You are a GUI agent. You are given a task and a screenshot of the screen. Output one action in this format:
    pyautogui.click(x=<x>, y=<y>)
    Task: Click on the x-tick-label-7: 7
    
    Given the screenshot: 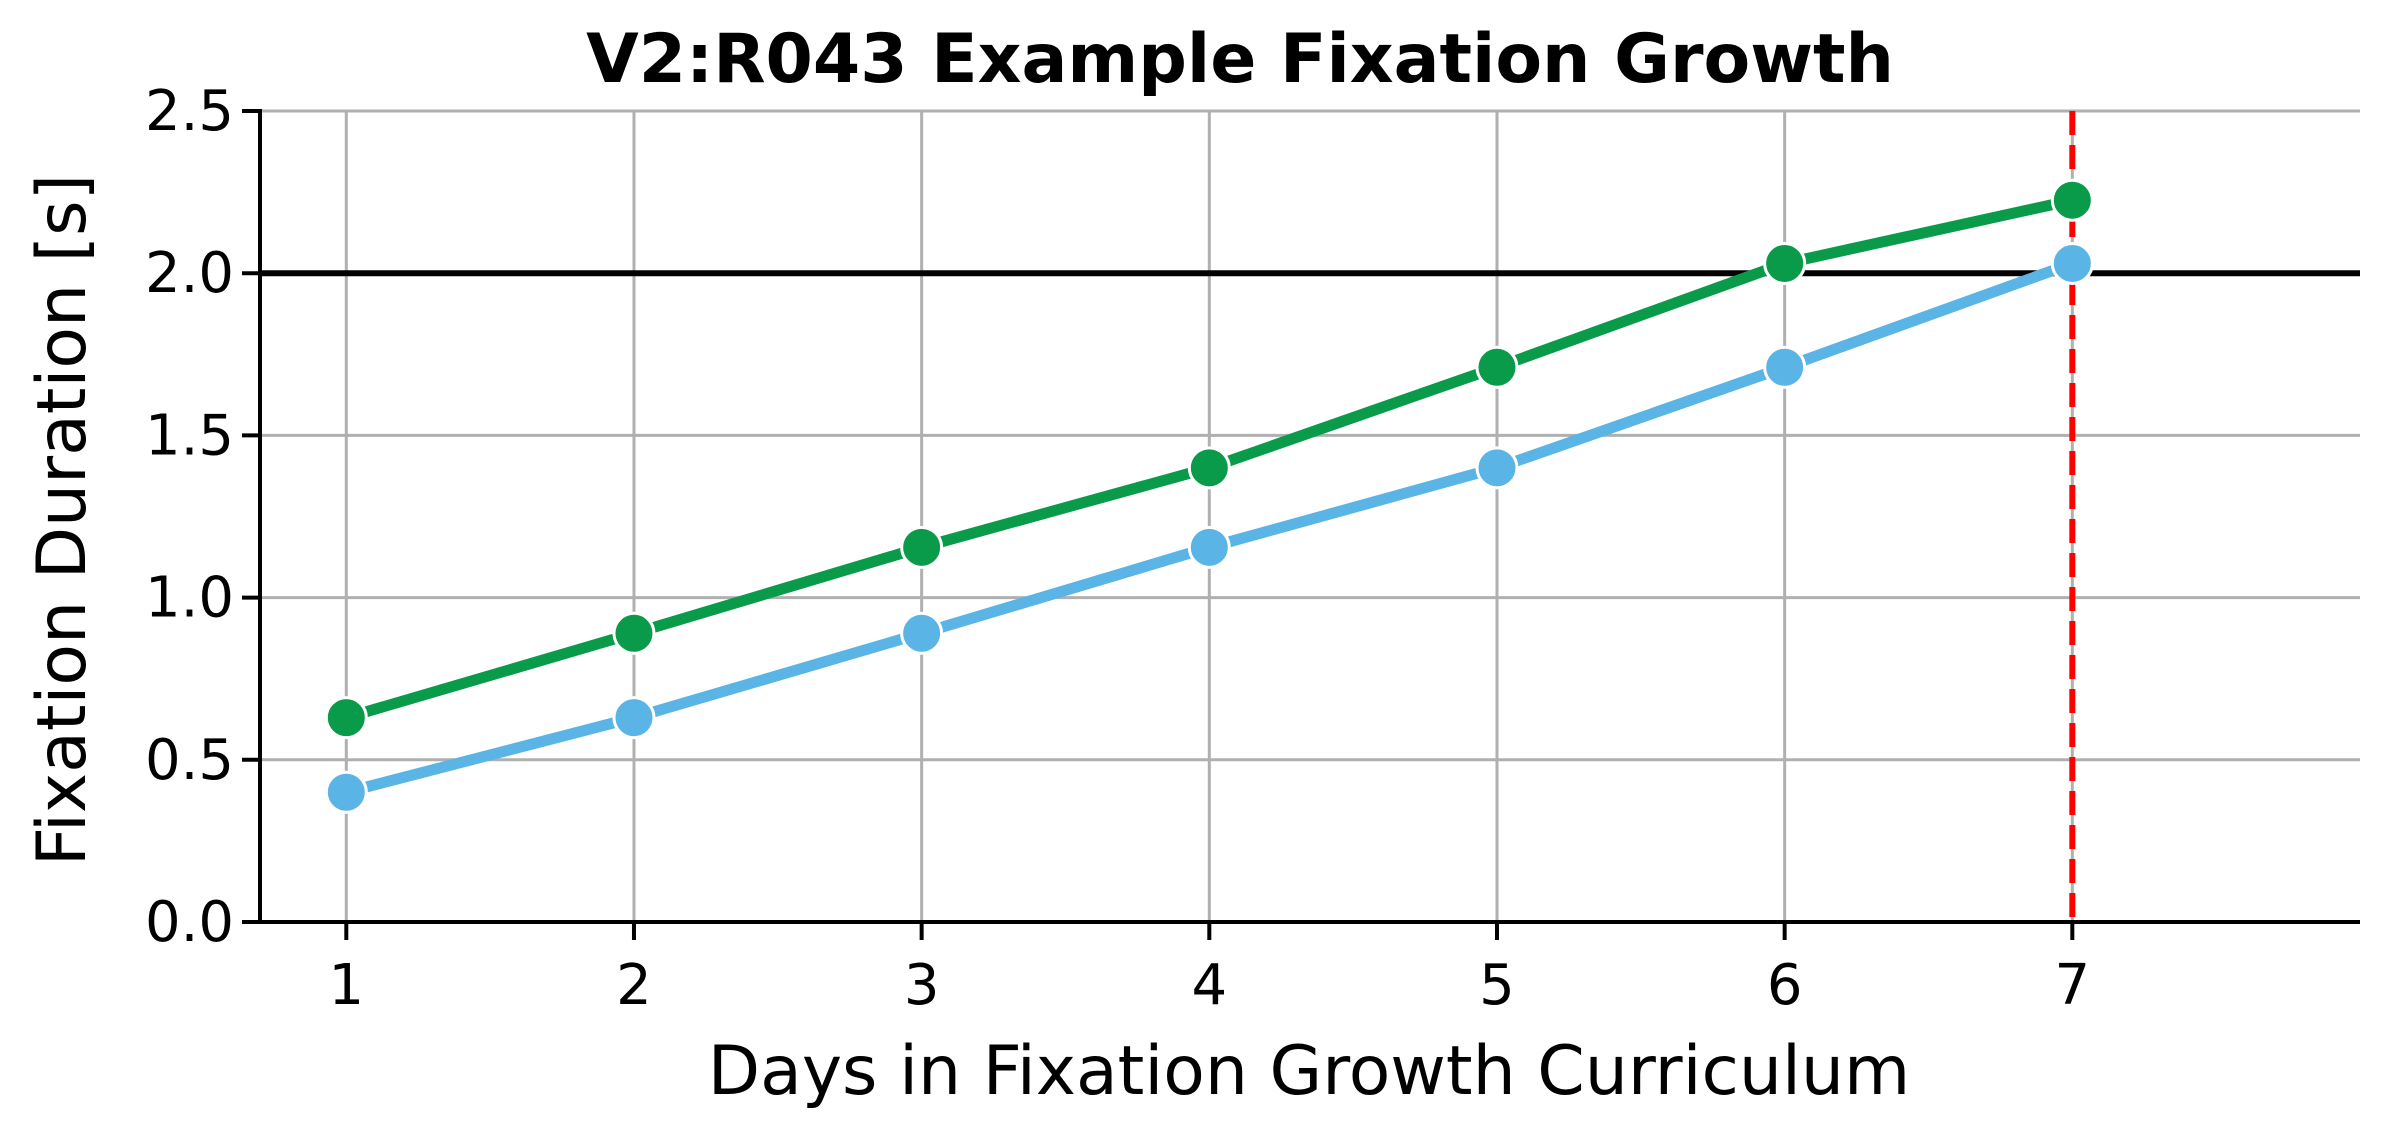 What is the action you would take?
    pyautogui.click(x=2073, y=985)
    